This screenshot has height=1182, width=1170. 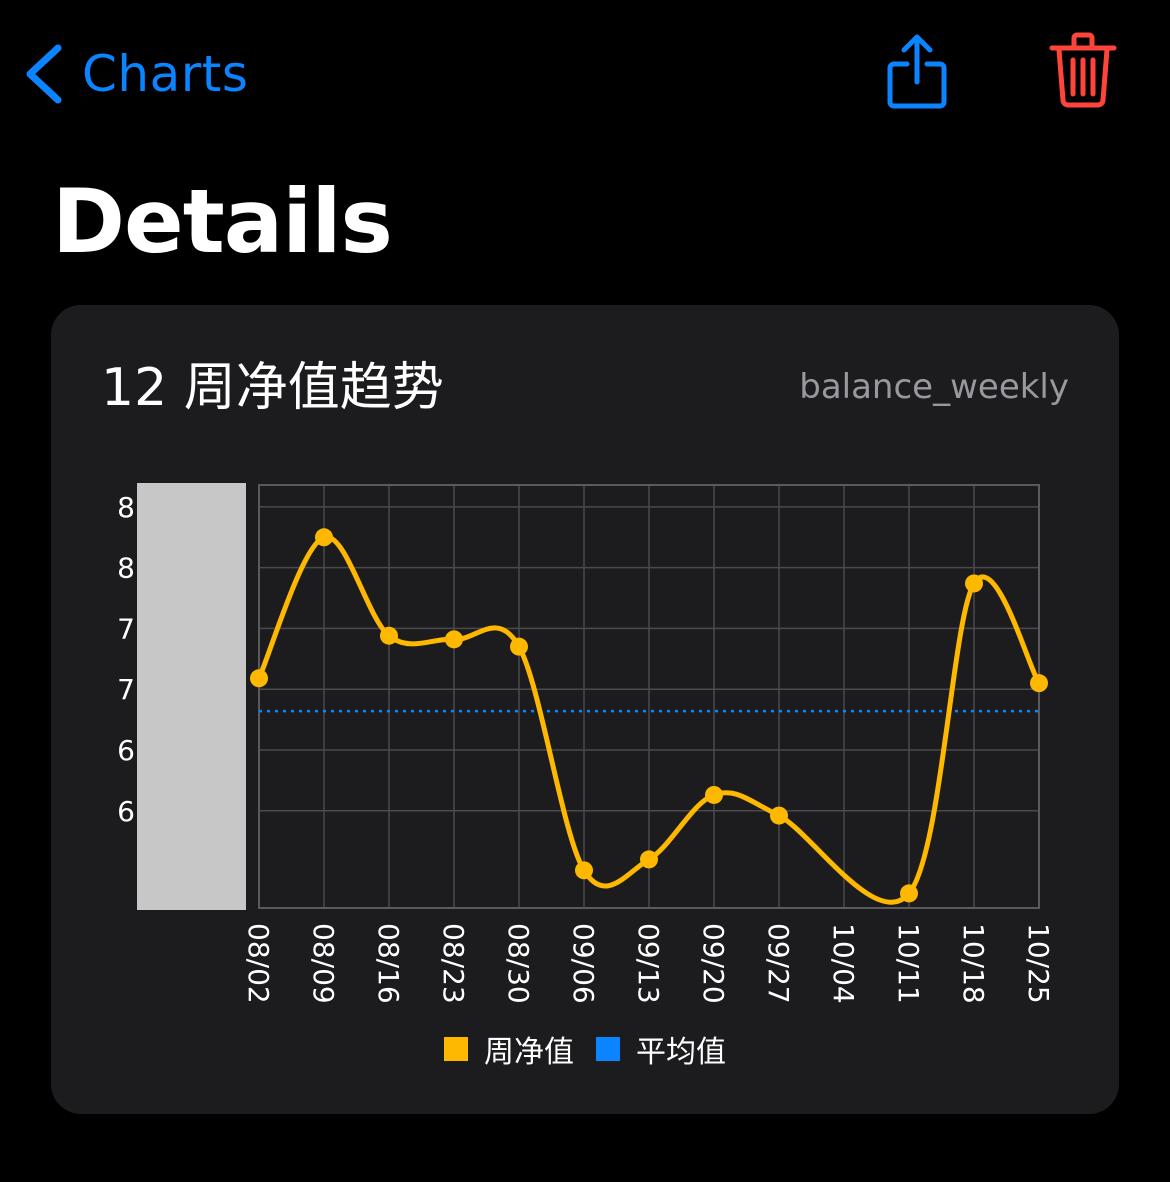 What do you see at coordinates (973, 963) in the screenshot?
I see `x-tick-label: 10/18` at bounding box center [973, 963].